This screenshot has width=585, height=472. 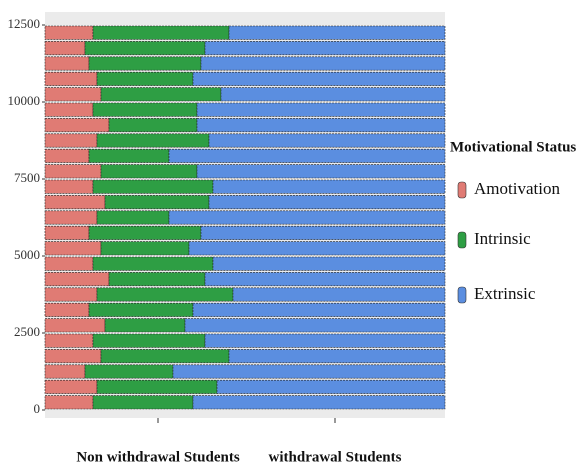 What do you see at coordinates (27, 254) in the screenshot?
I see `y-tick-label: 5000` at bounding box center [27, 254].